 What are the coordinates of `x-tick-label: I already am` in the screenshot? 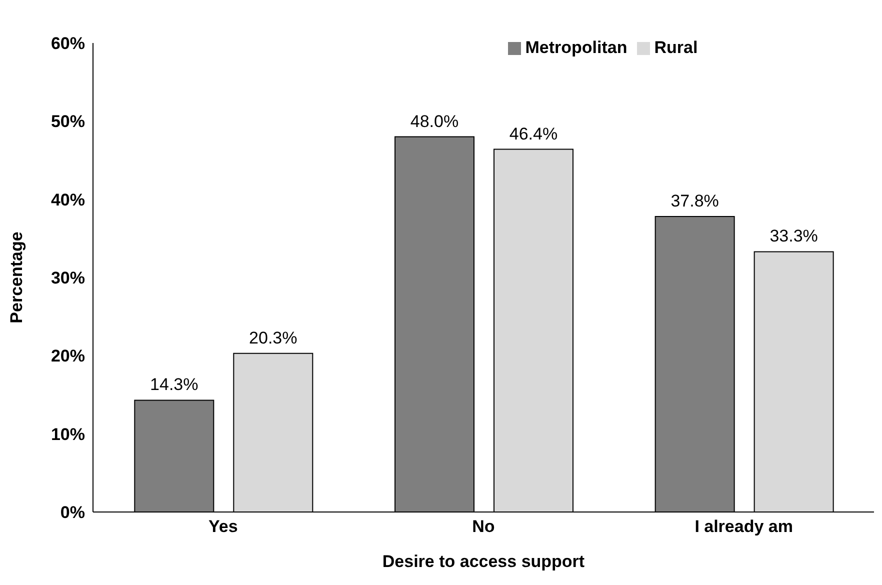 It's located at (743, 526).